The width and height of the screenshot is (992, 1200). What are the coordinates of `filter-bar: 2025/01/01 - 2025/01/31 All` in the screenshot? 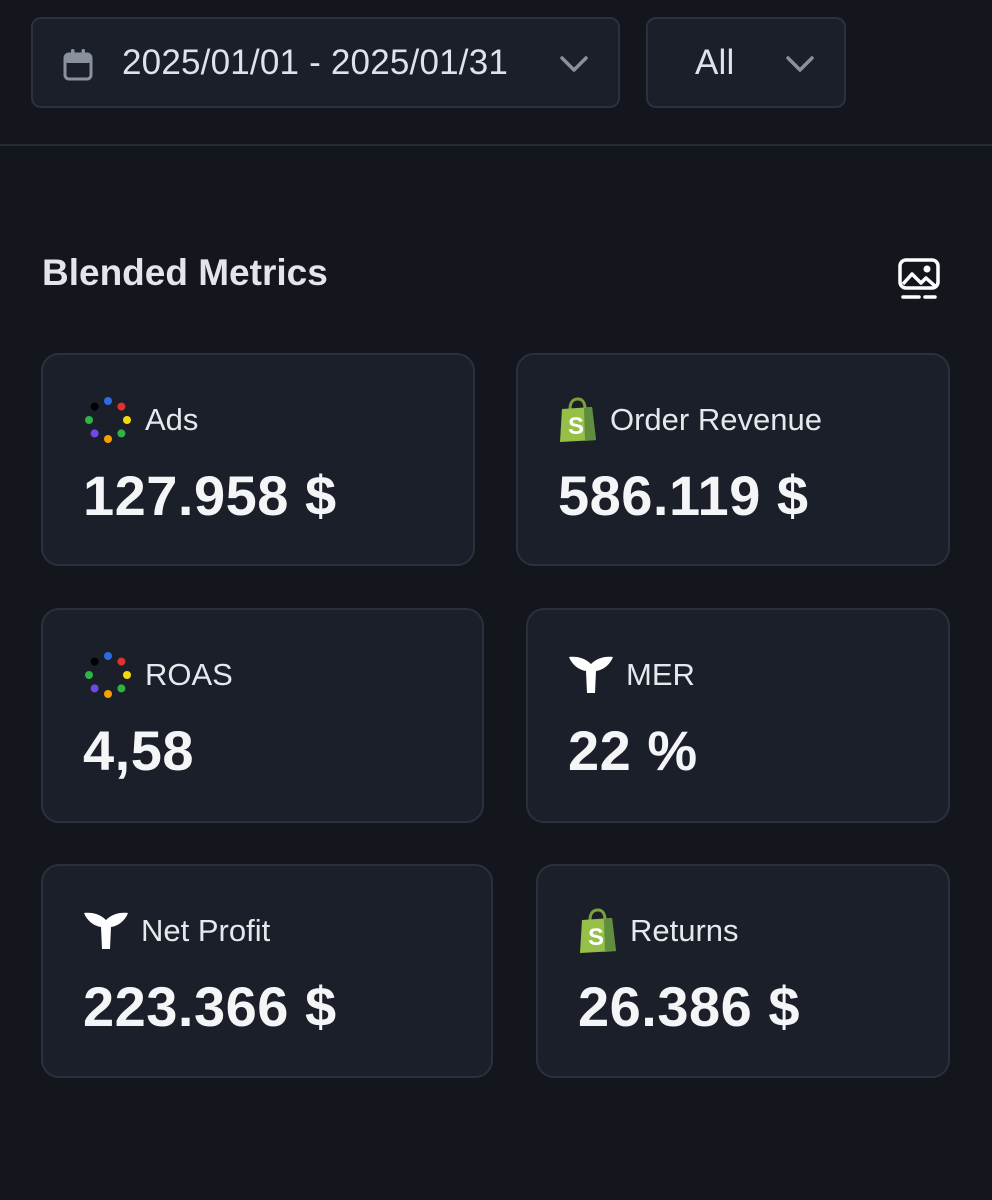 It's located at (496, 73).